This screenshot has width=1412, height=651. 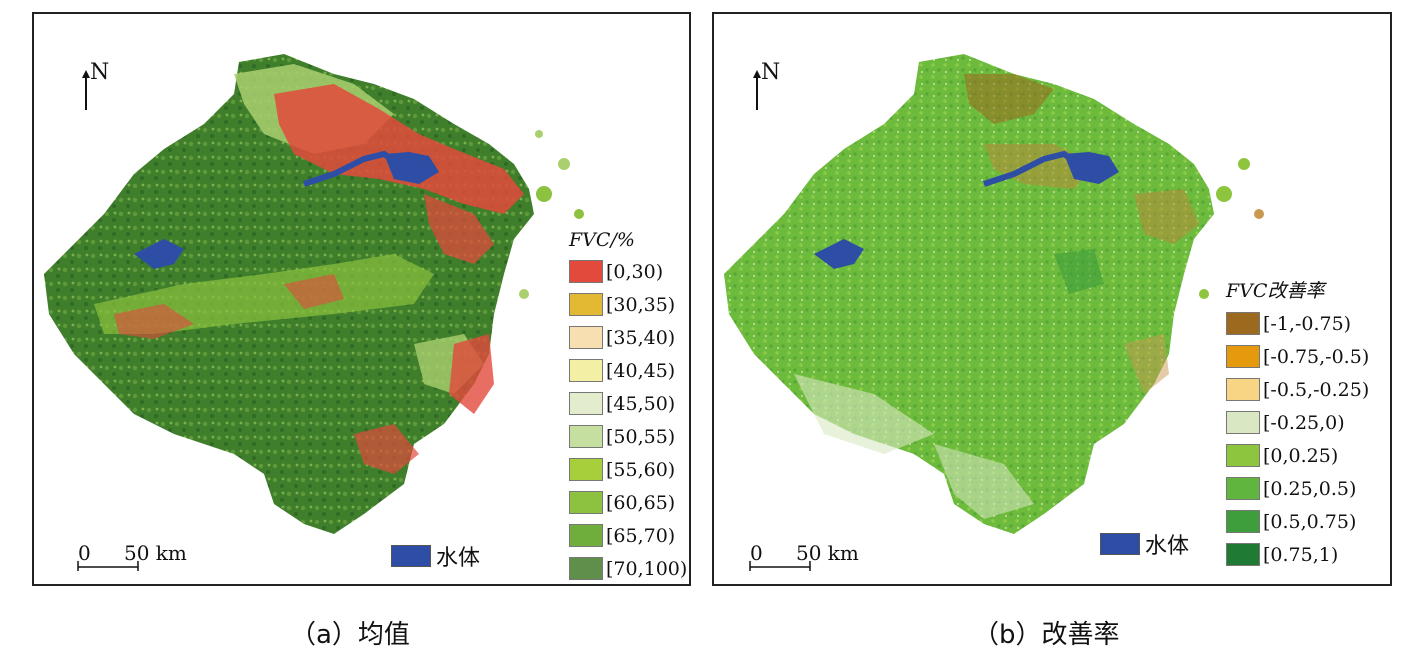 I want to click on legend-item: [70,100), so click(x=628, y=568).